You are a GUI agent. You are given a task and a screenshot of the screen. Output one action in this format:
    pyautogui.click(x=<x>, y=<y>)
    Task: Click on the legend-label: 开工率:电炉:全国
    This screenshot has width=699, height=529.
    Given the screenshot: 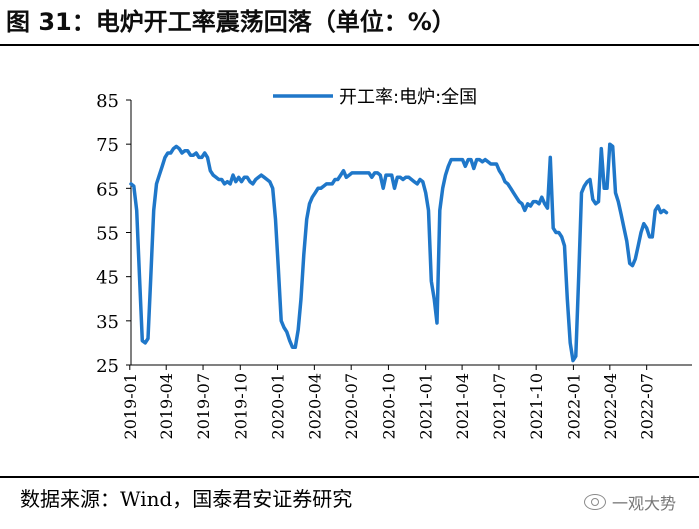 What is the action you would take?
    pyautogui.click(x=408, y=97)
    